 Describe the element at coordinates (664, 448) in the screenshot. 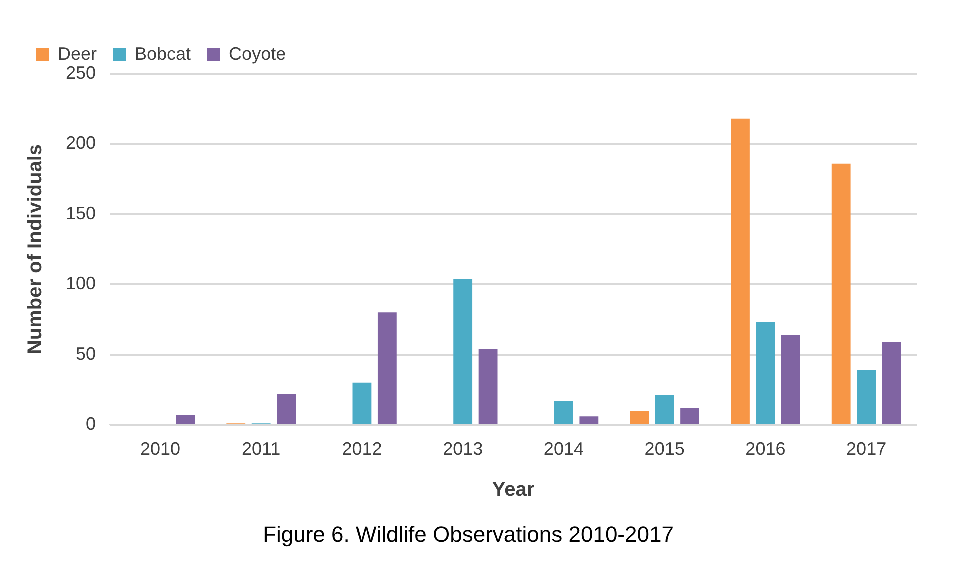

I see `x-tick-label: 2015` at that location.